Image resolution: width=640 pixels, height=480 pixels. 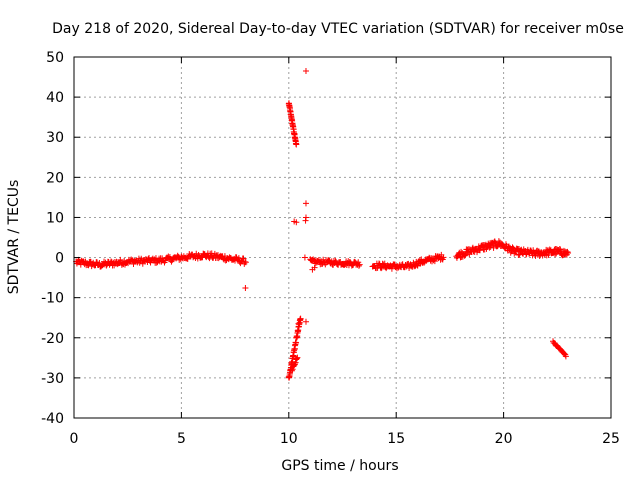 I want to click on y-tick-label: 0, so click(x=59, y=259).